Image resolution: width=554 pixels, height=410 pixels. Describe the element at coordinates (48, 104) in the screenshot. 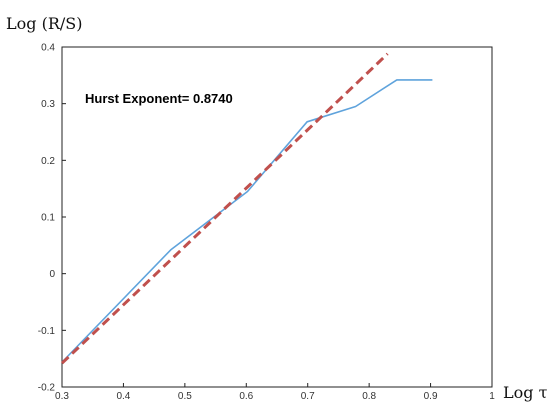

I see `y-tick-label: 0.3` at that location.